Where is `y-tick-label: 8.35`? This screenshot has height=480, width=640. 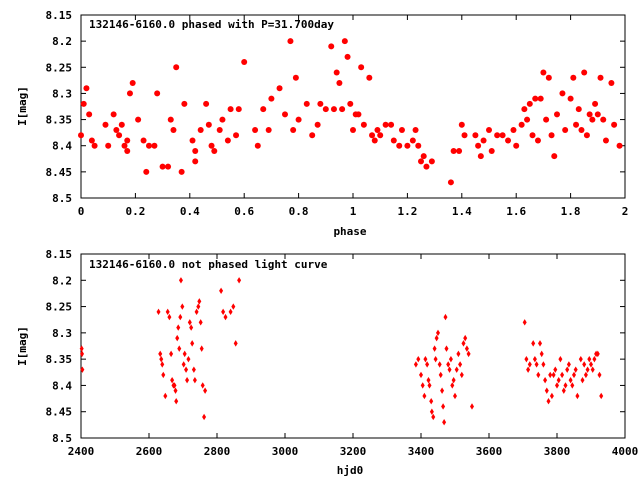 y-tick-label: 8.35 is located at coordinates (59, 120).